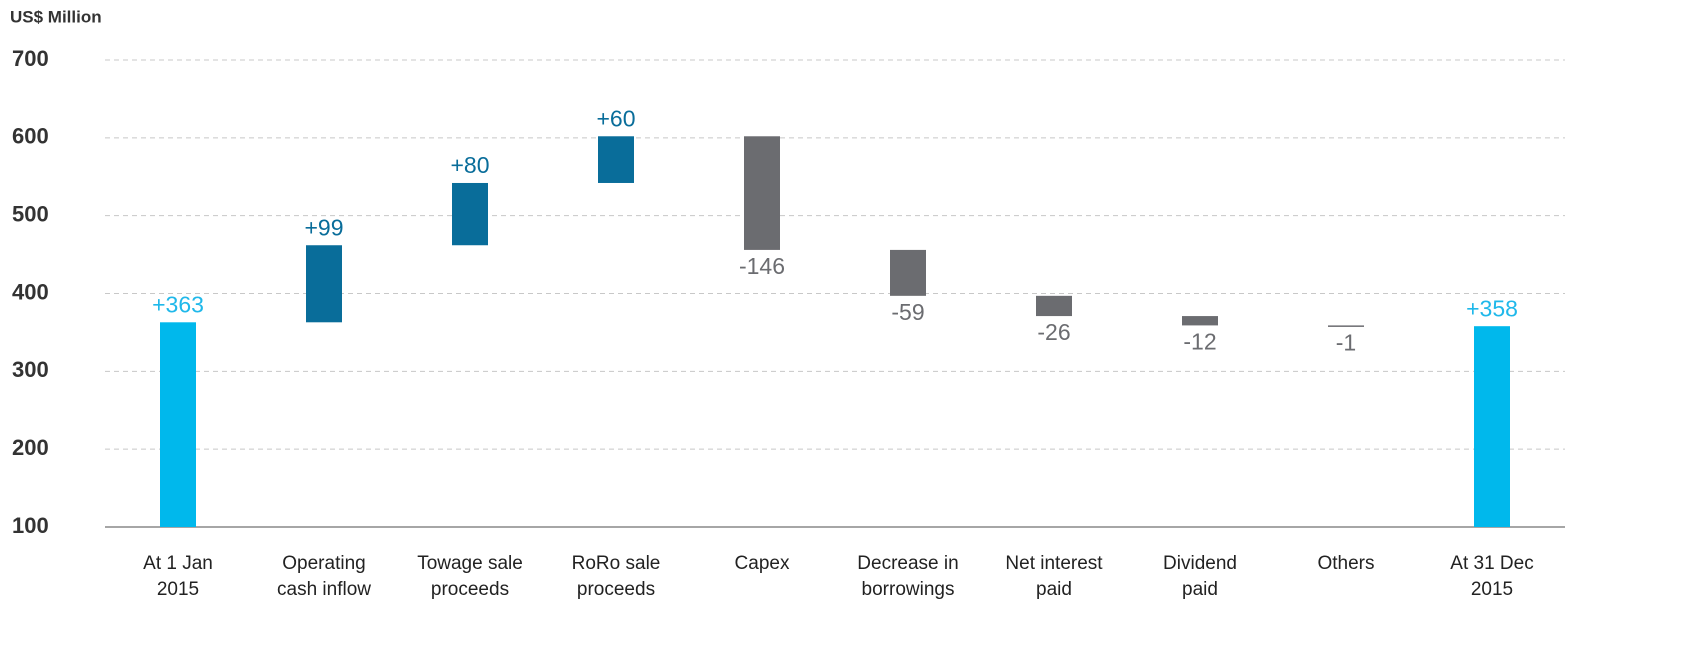 The height and width of the screenshot is (647, 1682). What do you see at coordinates (30, 525) in the screenshot?
I see `y-tick-label: 100` at bounding box center [30, 525].